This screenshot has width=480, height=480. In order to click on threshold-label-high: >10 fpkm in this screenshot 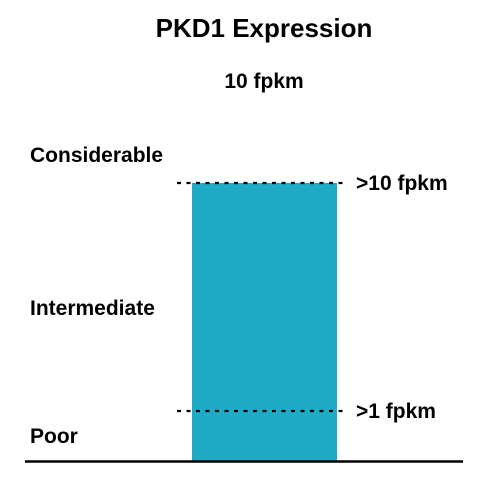, I will do `click(402, 183)`.